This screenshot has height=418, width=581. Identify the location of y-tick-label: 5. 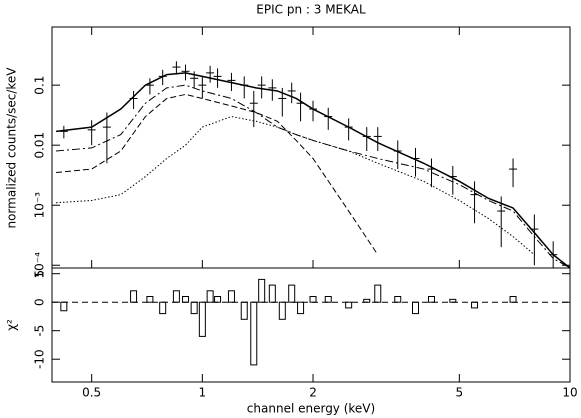
(40, 274).